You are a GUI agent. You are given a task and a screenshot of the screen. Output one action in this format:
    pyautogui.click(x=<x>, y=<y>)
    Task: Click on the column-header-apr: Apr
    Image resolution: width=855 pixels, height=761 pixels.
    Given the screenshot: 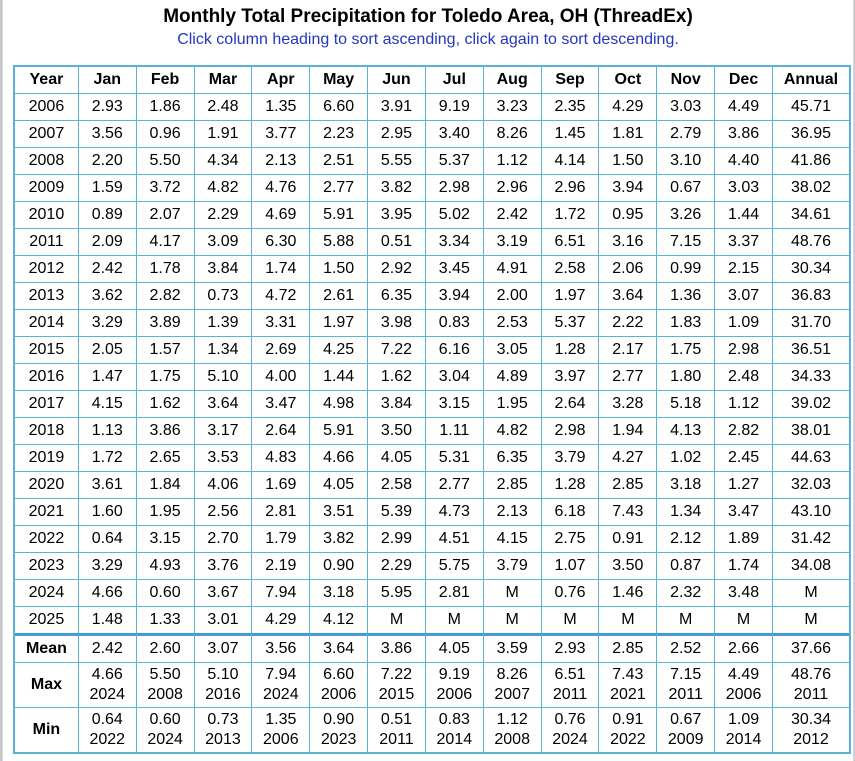 What is the action you would take?
    pyautogui.click(x=281, y=80)
    